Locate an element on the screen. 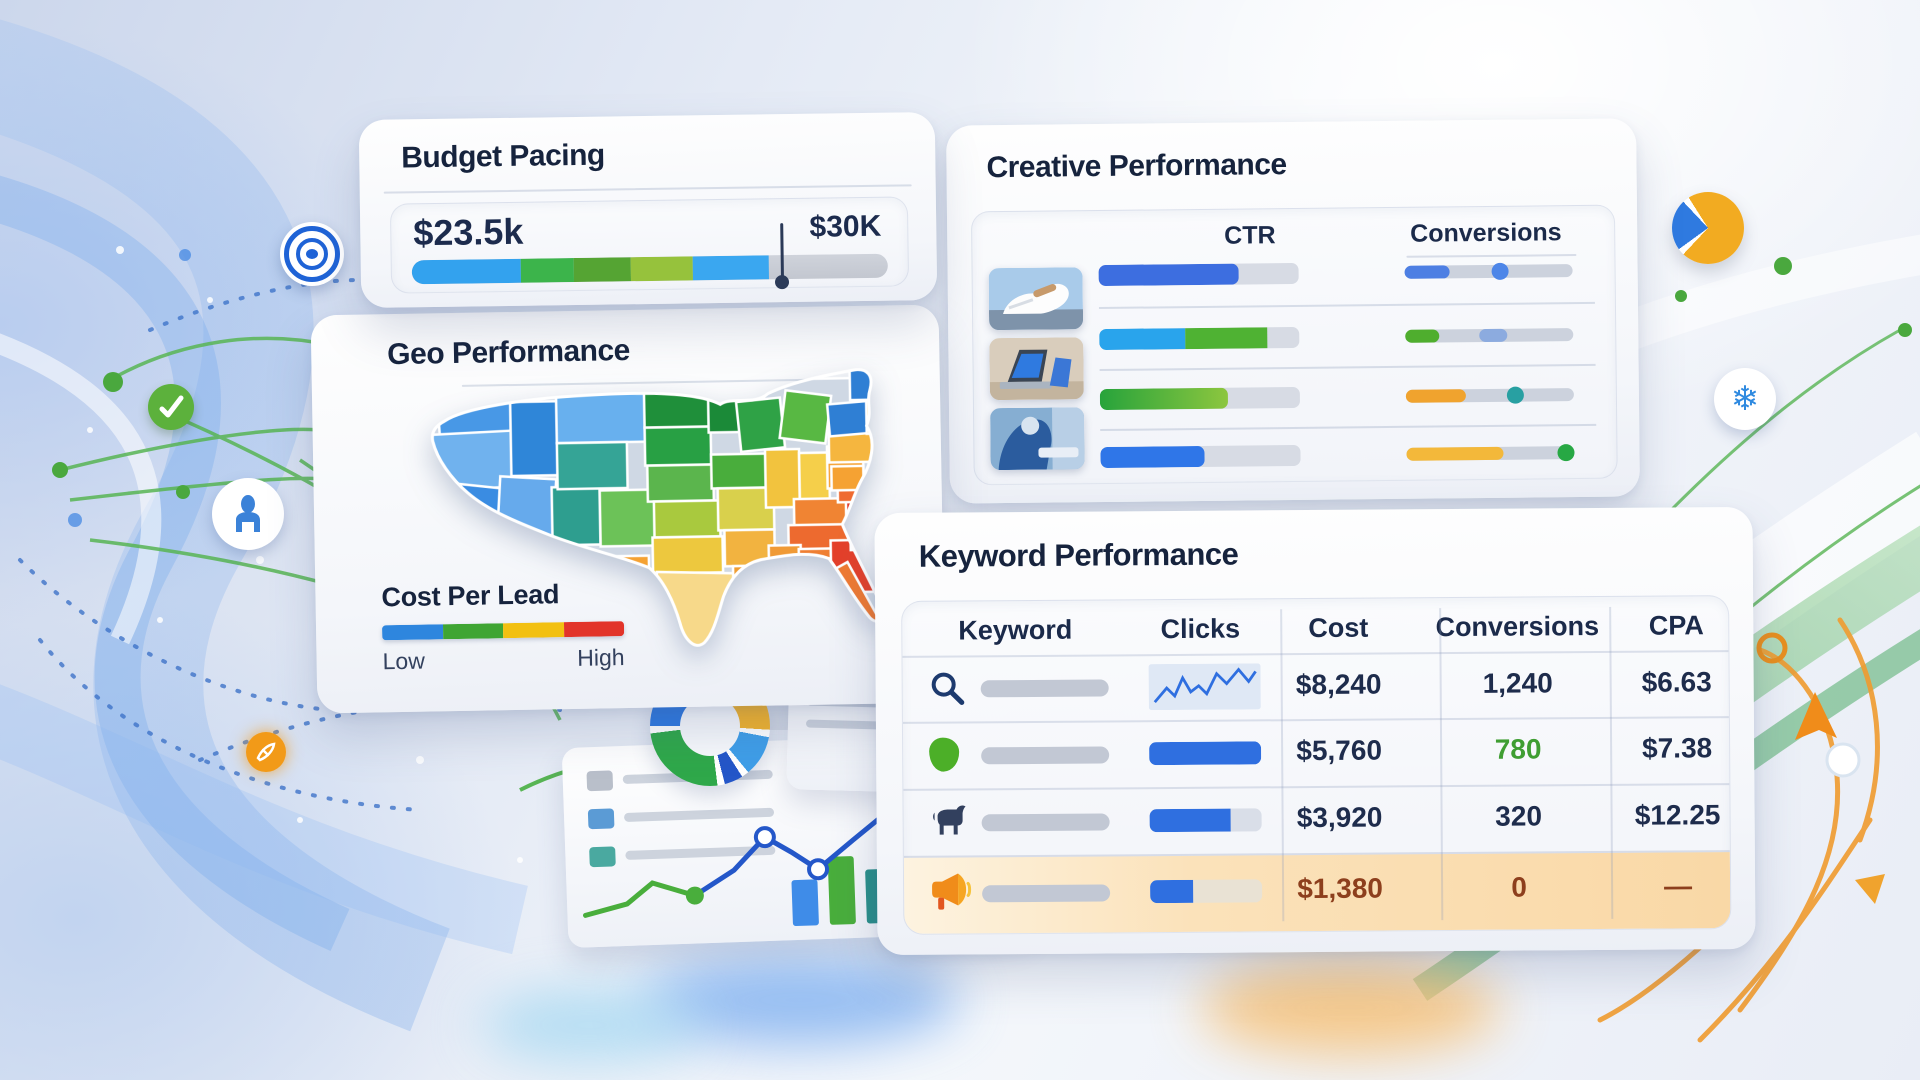 This screenshot has width=1920, height=1080. cpa-cell: $6.63 is located at coordinates (1676, 682).